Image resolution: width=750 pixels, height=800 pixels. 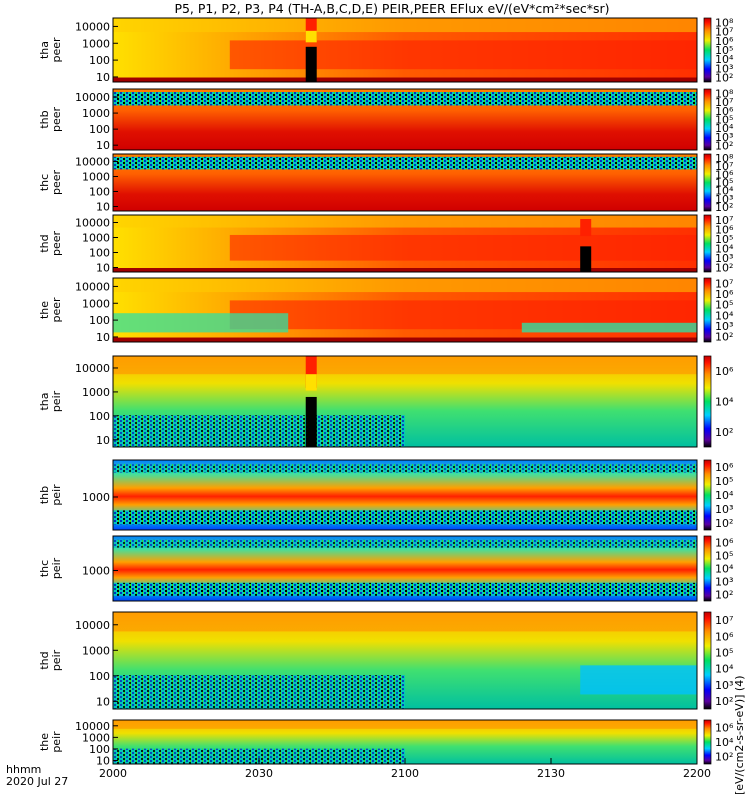 What do you see at coordinates (551, 773) in the screenshot?
I see `x-tick-label: 2130` at bounding box center [551, 773].